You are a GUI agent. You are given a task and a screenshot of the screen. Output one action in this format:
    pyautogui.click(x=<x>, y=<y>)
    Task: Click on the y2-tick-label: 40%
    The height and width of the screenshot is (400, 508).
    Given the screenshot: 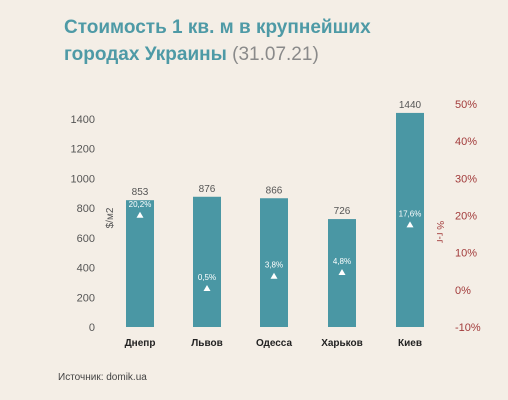 What is the action you would take?
    pyautogui.click(x=466, y=142)
    